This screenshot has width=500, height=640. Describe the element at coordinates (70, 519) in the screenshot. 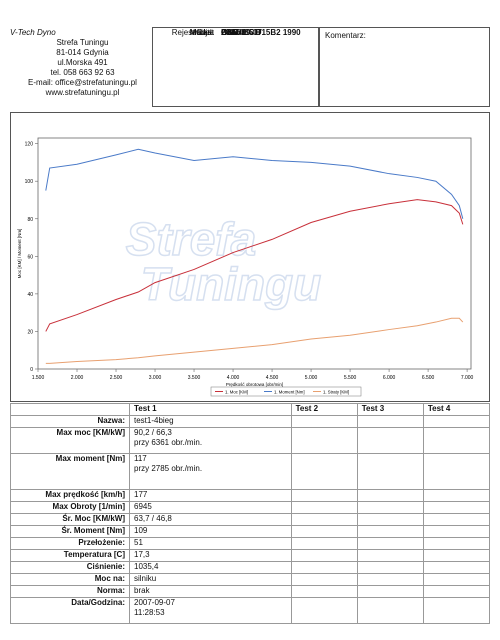

I see `row-label: Śr. Moc [KM/kW]` at that location.